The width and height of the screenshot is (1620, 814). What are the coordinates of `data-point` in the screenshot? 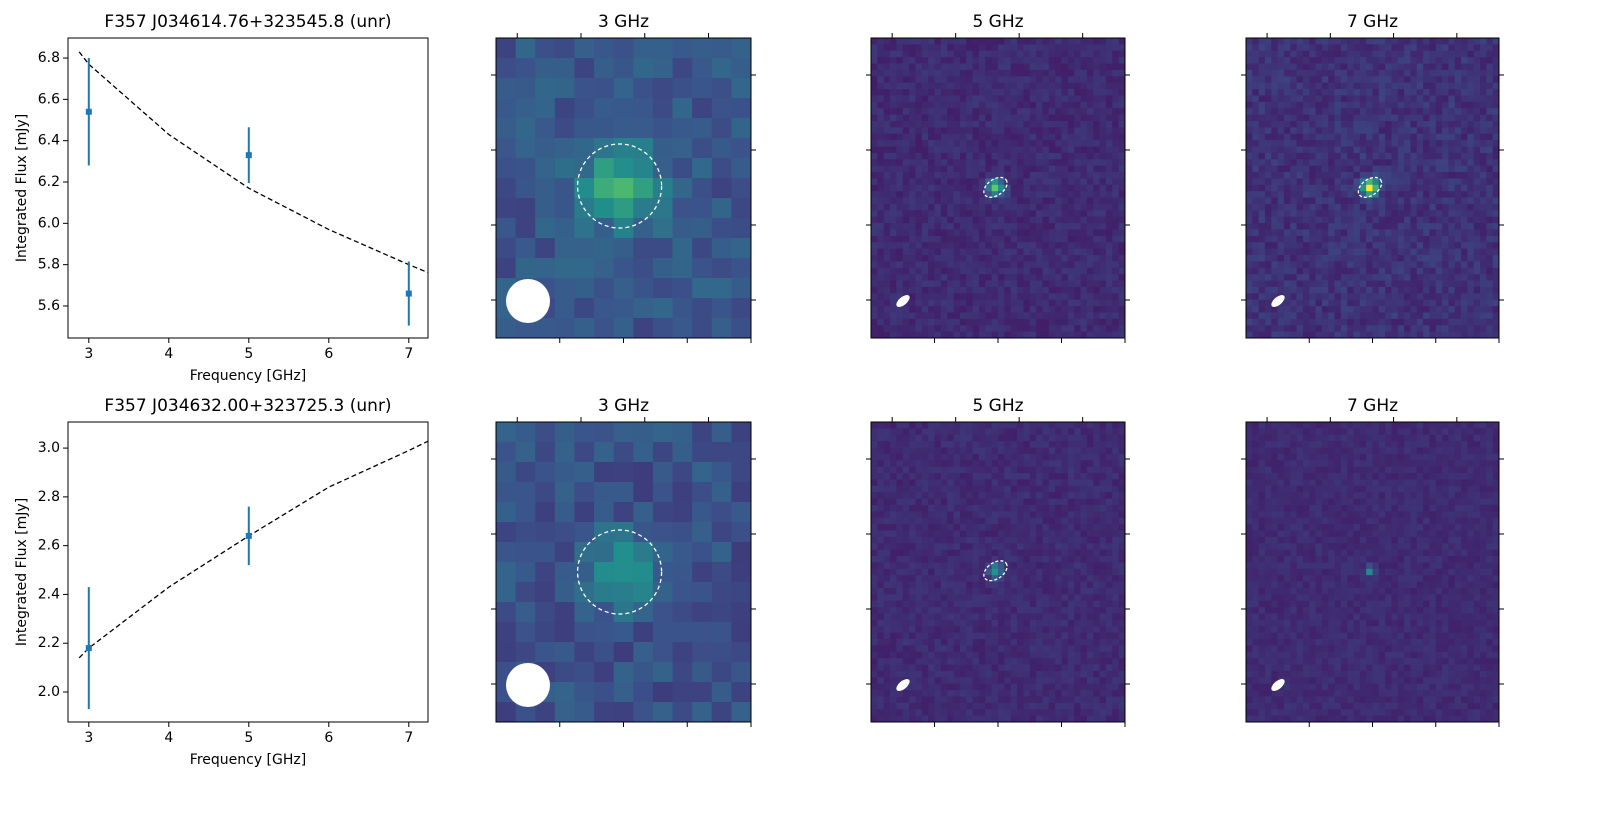 It's located at (409, 294).